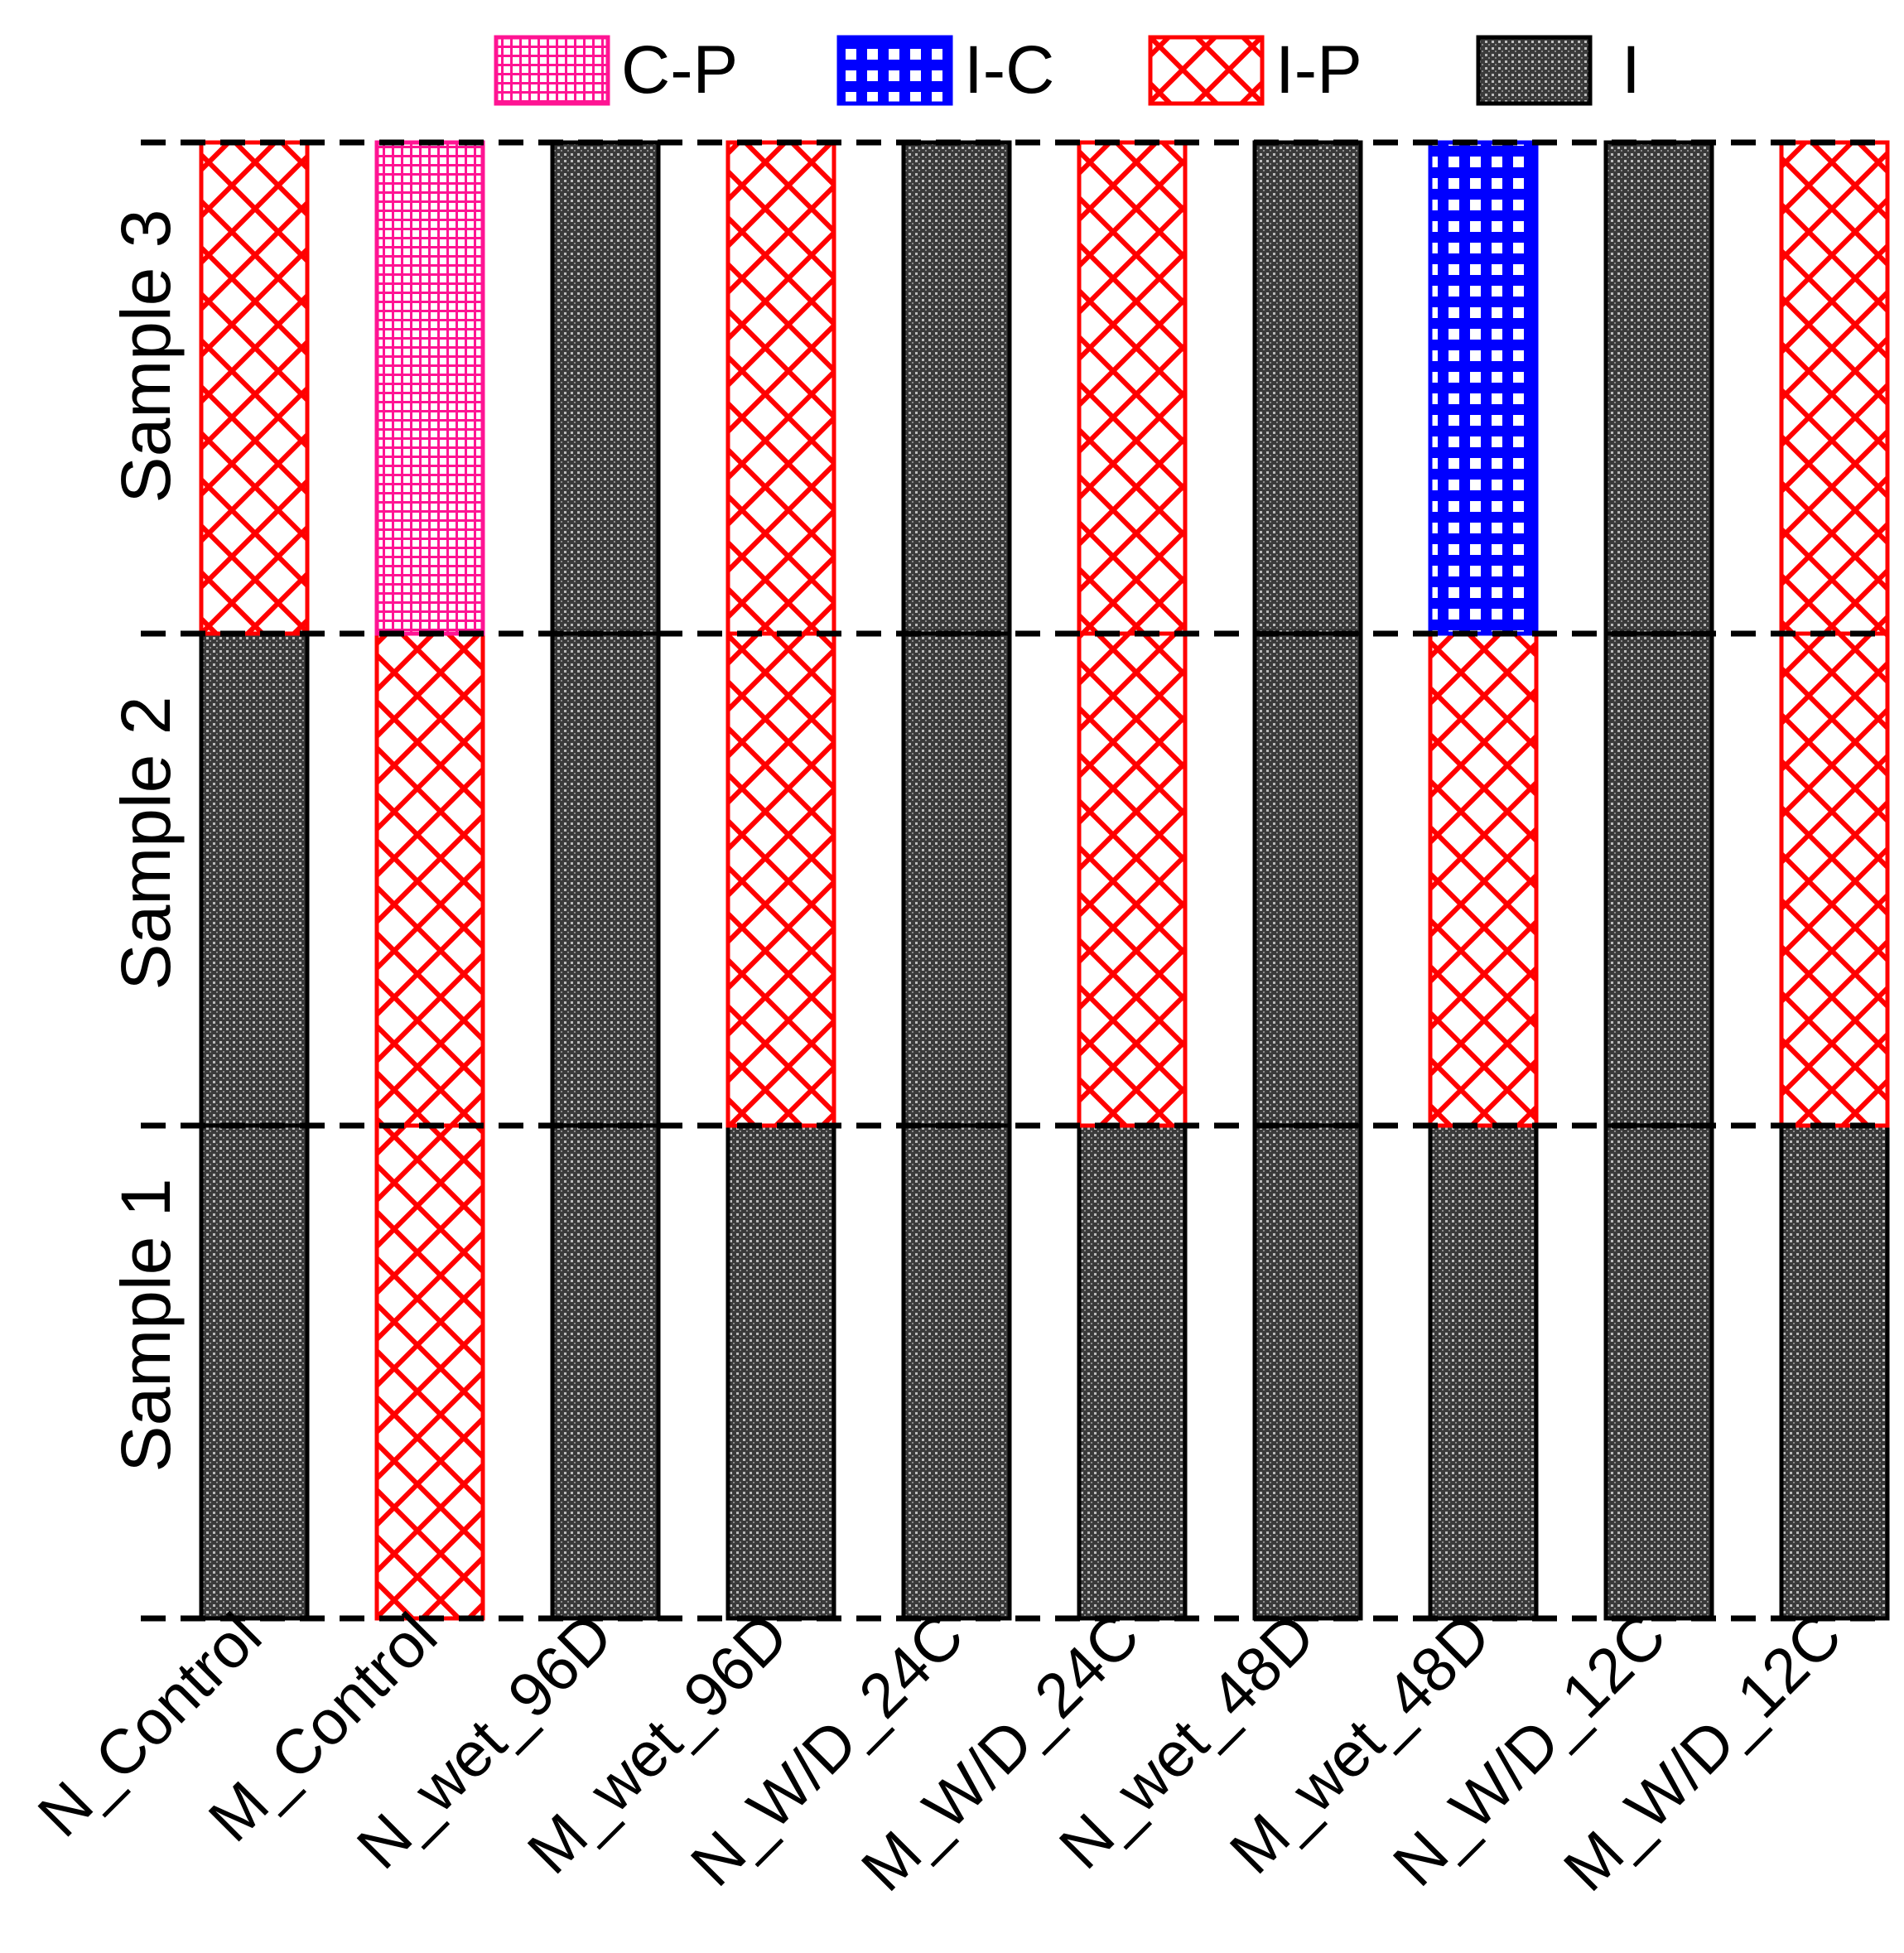 The height and width of the screenshot is (1953, 1904). I want to click on legend-item-cp: C-P, so click(616, 70).